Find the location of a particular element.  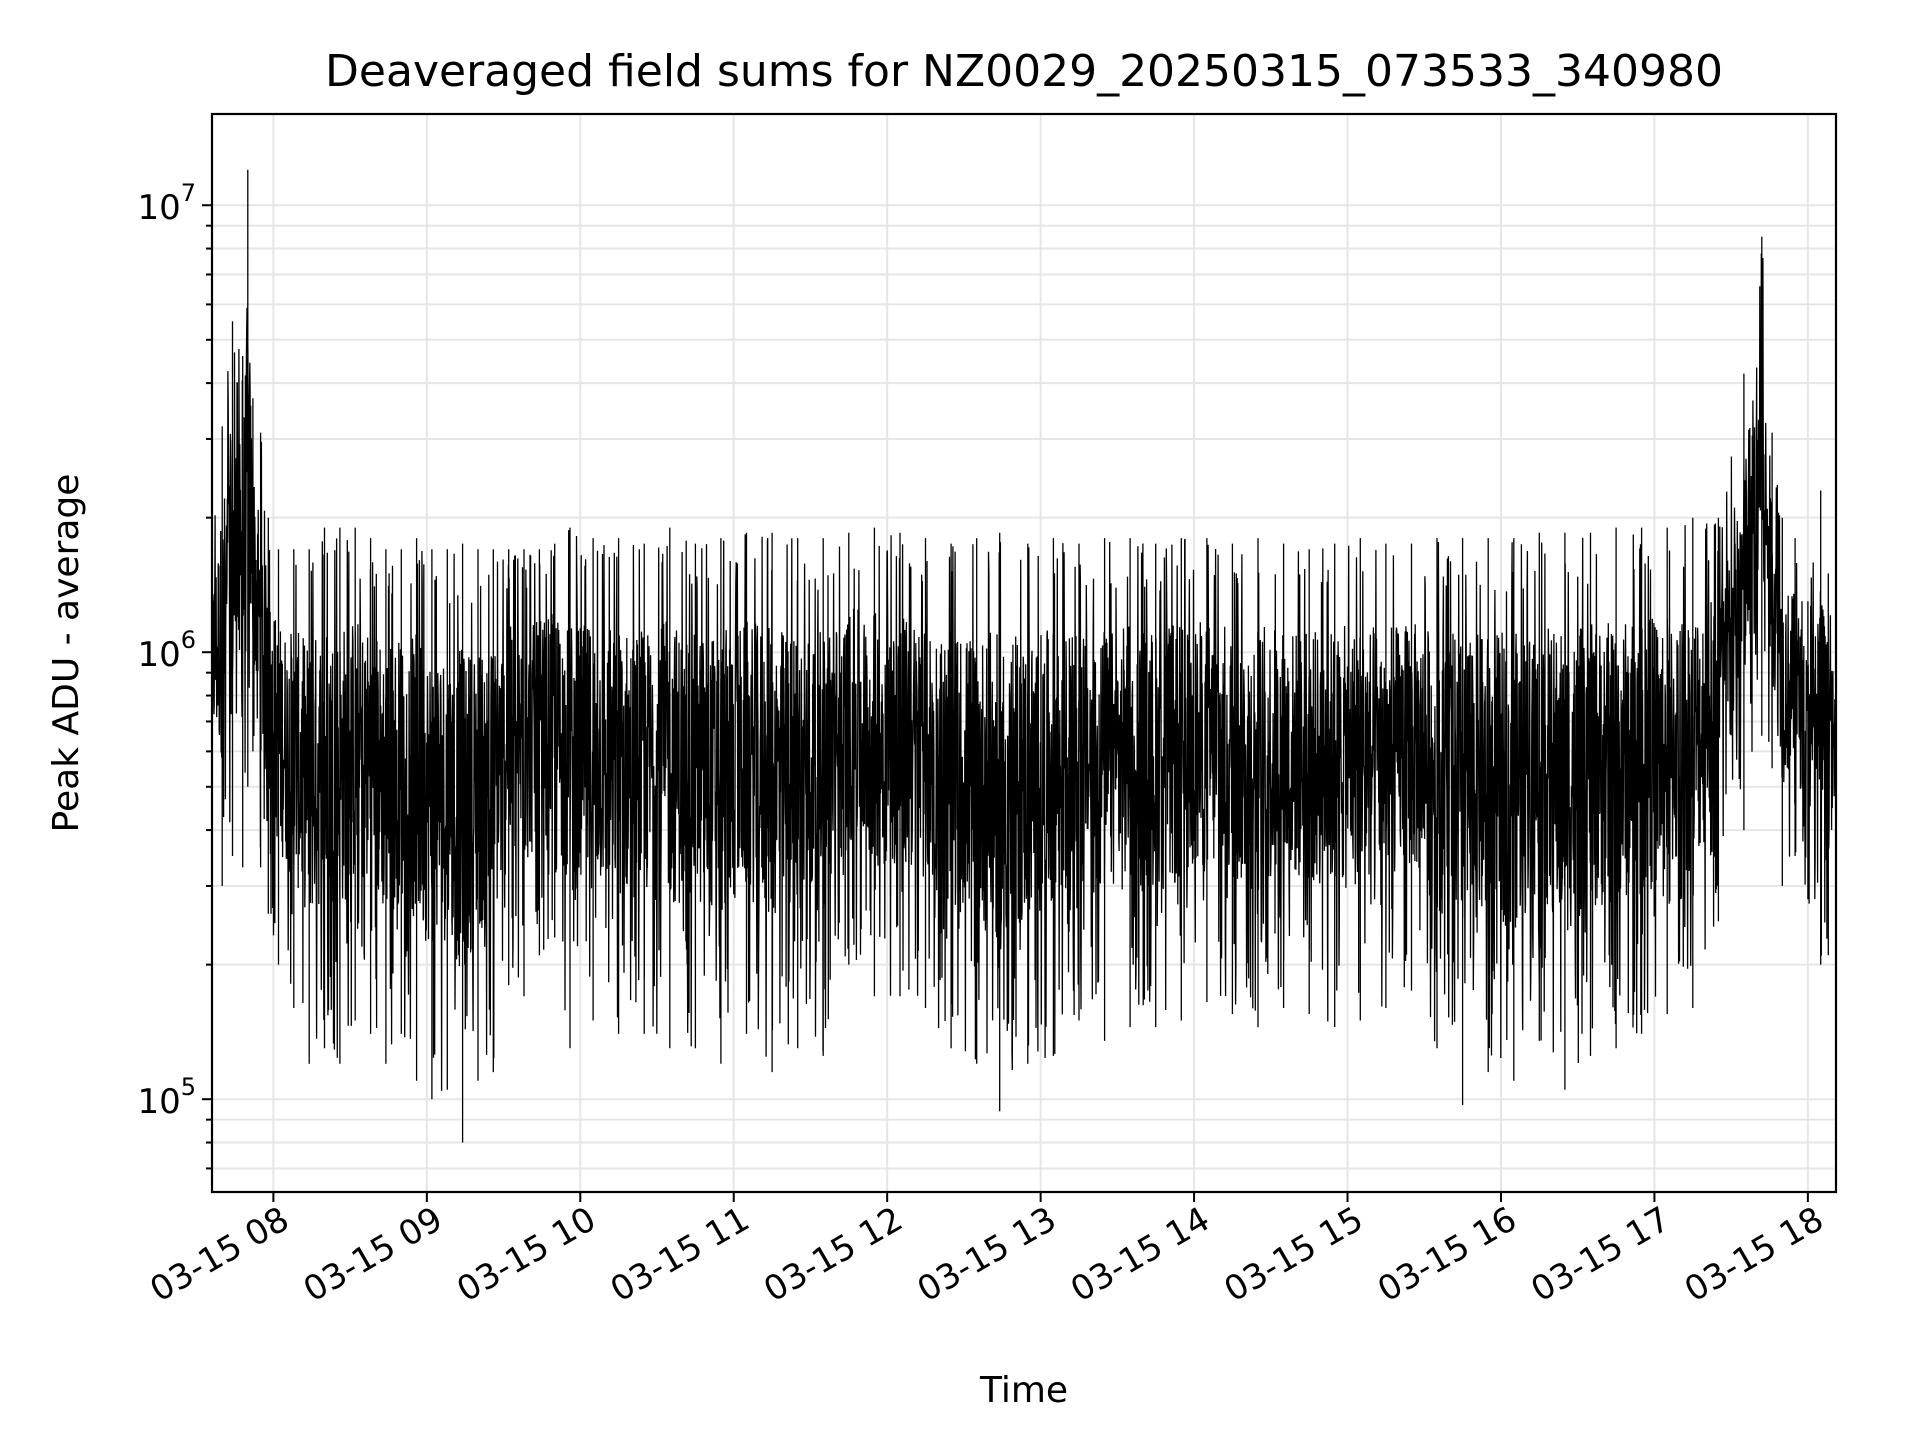

x-tick-label: 03-15 18 is located at coordinates (1754, 1254).